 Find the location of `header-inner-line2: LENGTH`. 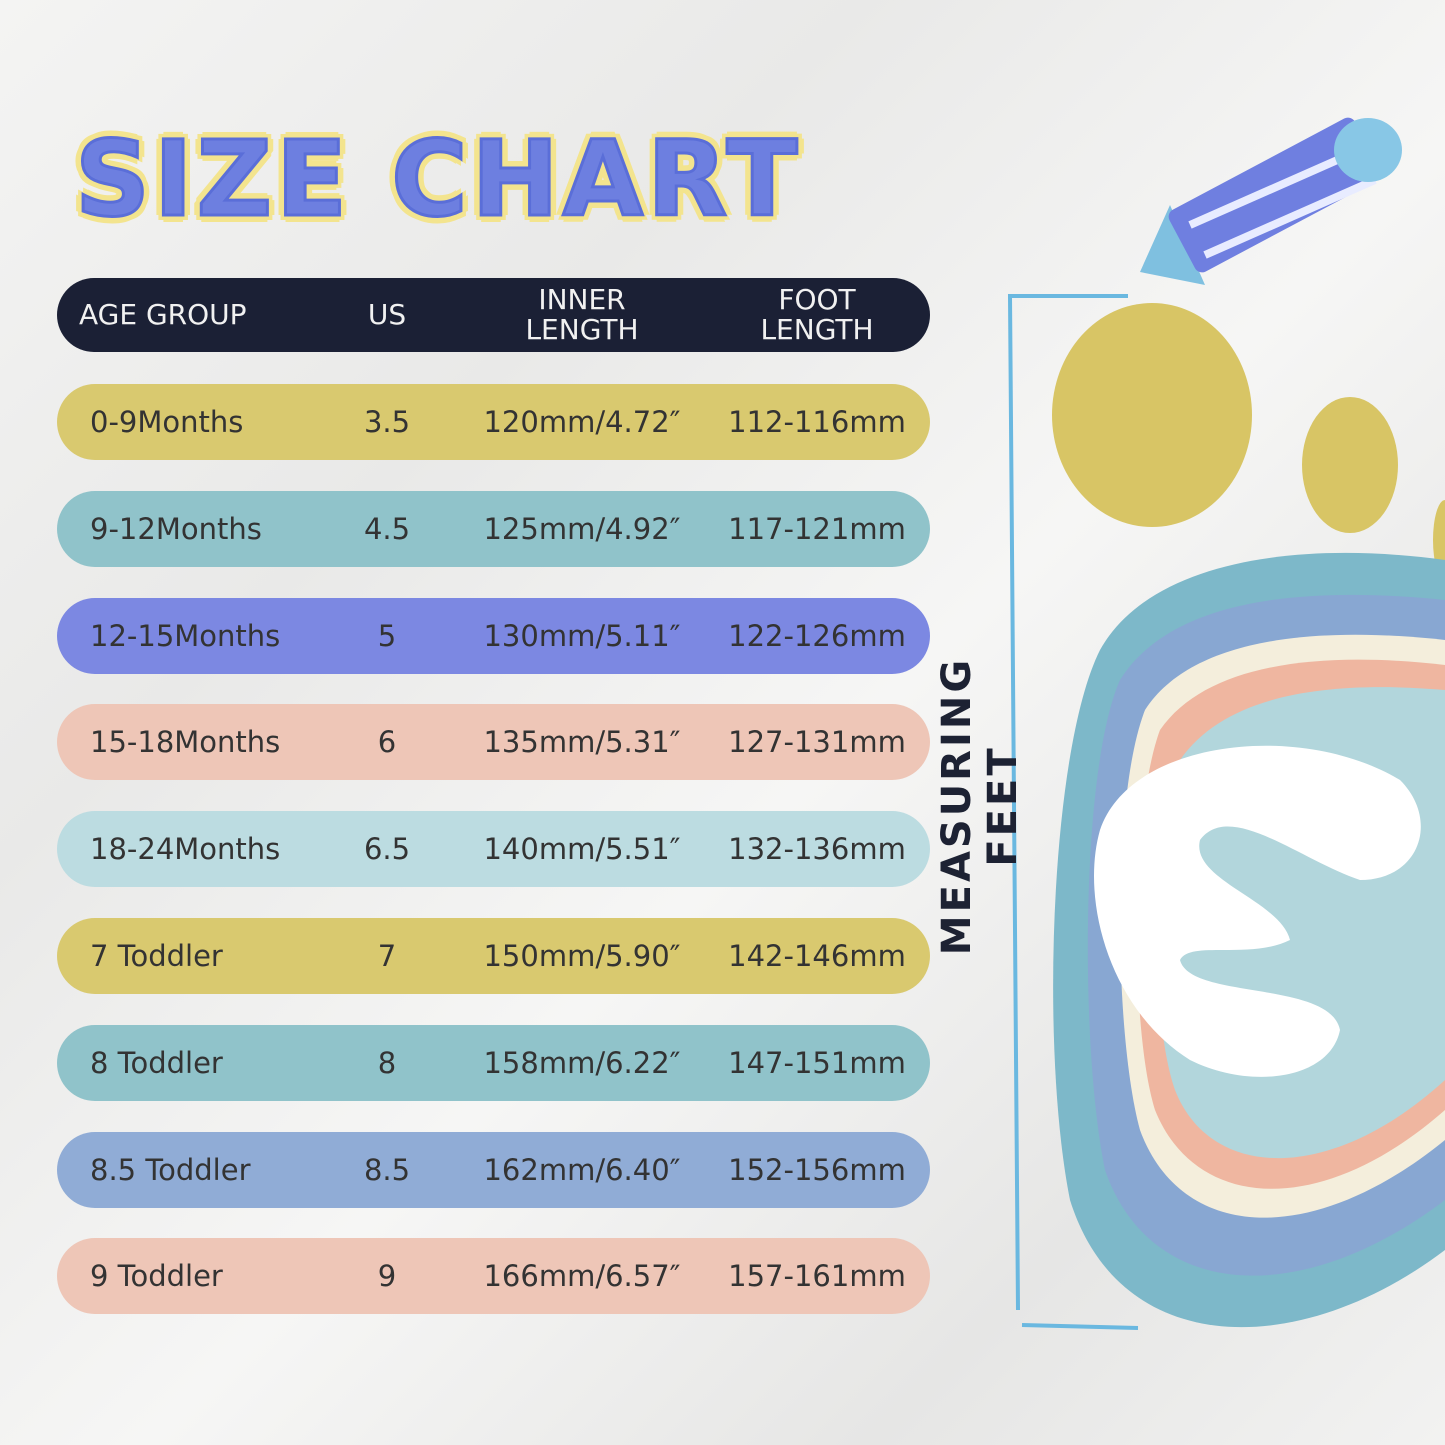

header-inner-line2: LENGTH is located at coordinates (582, 329).